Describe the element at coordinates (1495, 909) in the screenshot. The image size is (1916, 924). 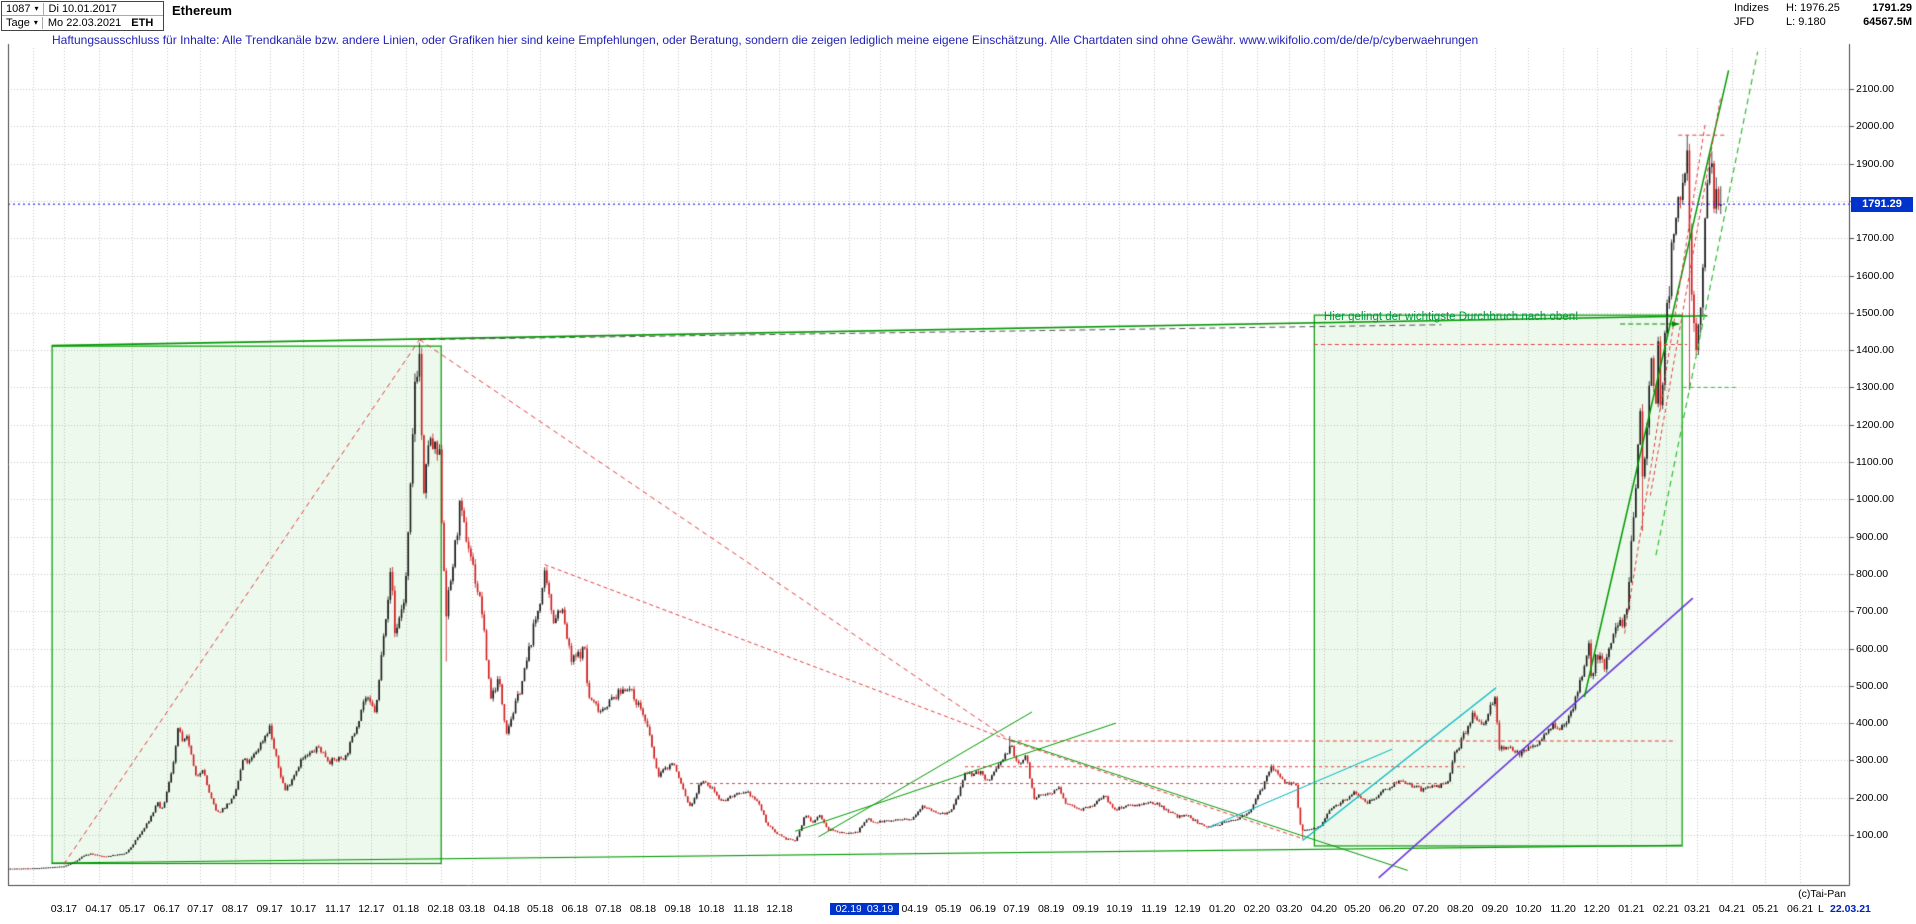
I see `date-axis-label: 09.20` at that location.